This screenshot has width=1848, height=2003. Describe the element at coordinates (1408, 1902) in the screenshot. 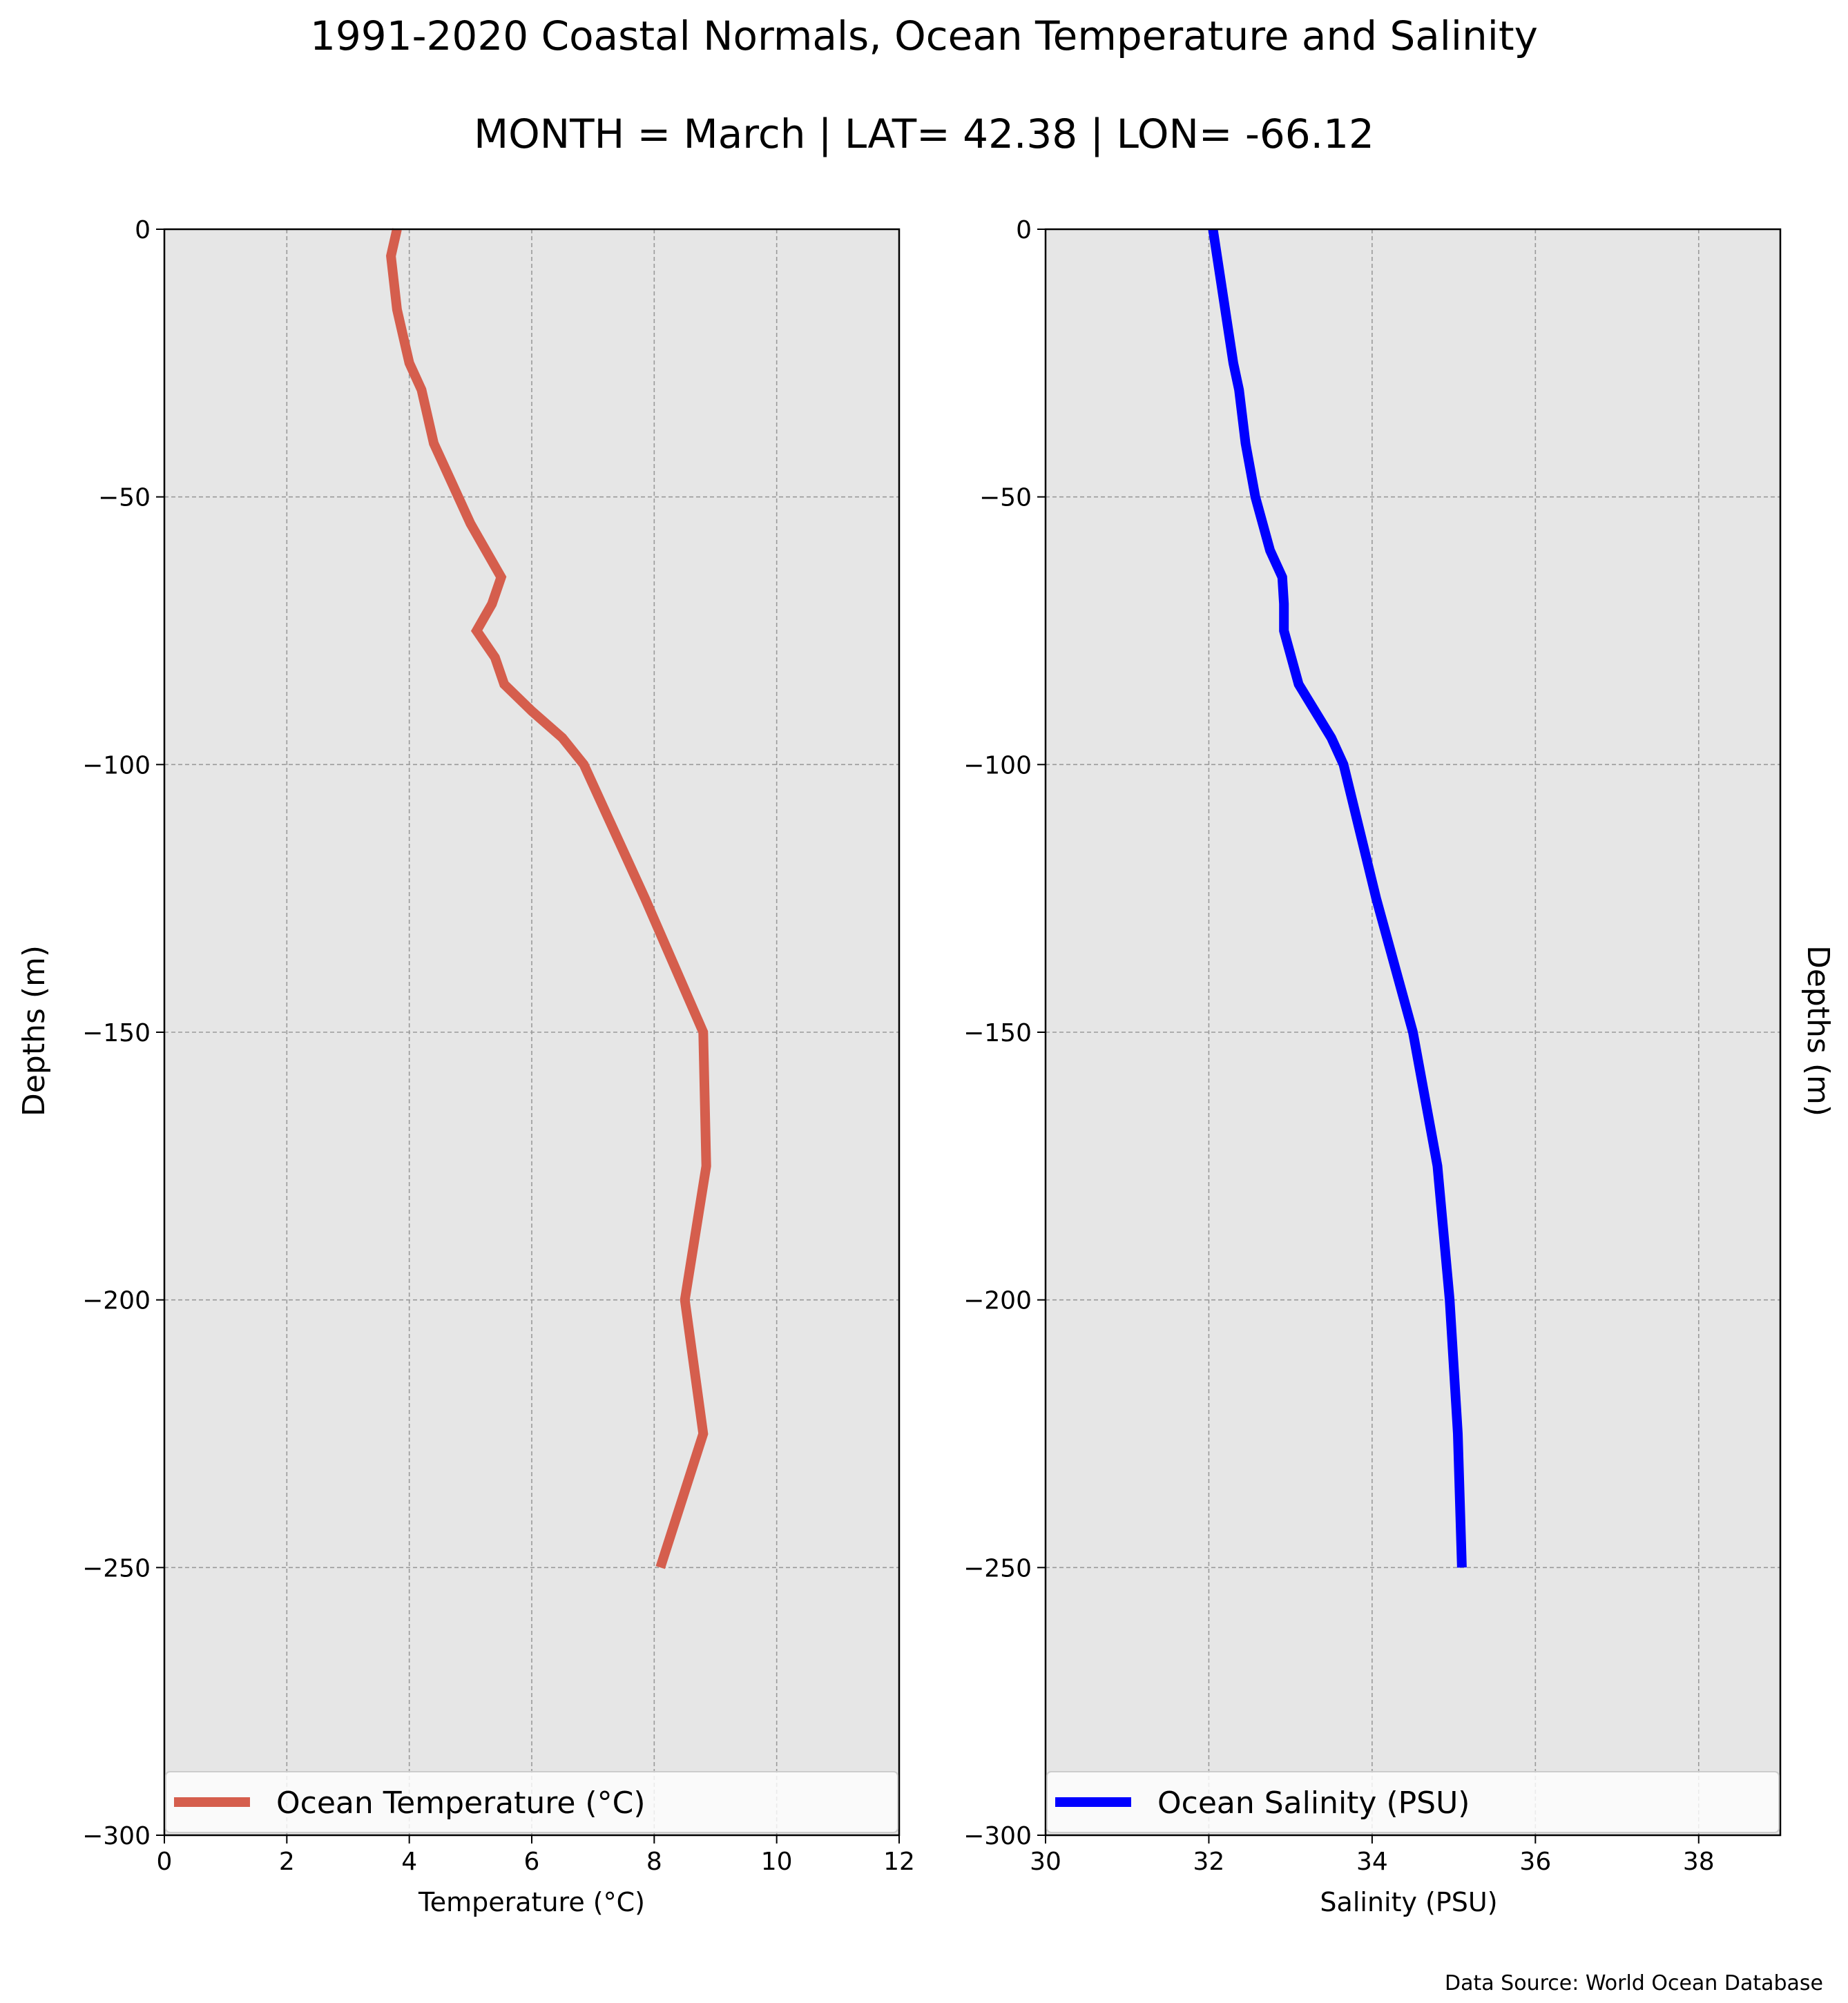

I see `x-axis-label-salinity: Salinity (PSU)` at that location.